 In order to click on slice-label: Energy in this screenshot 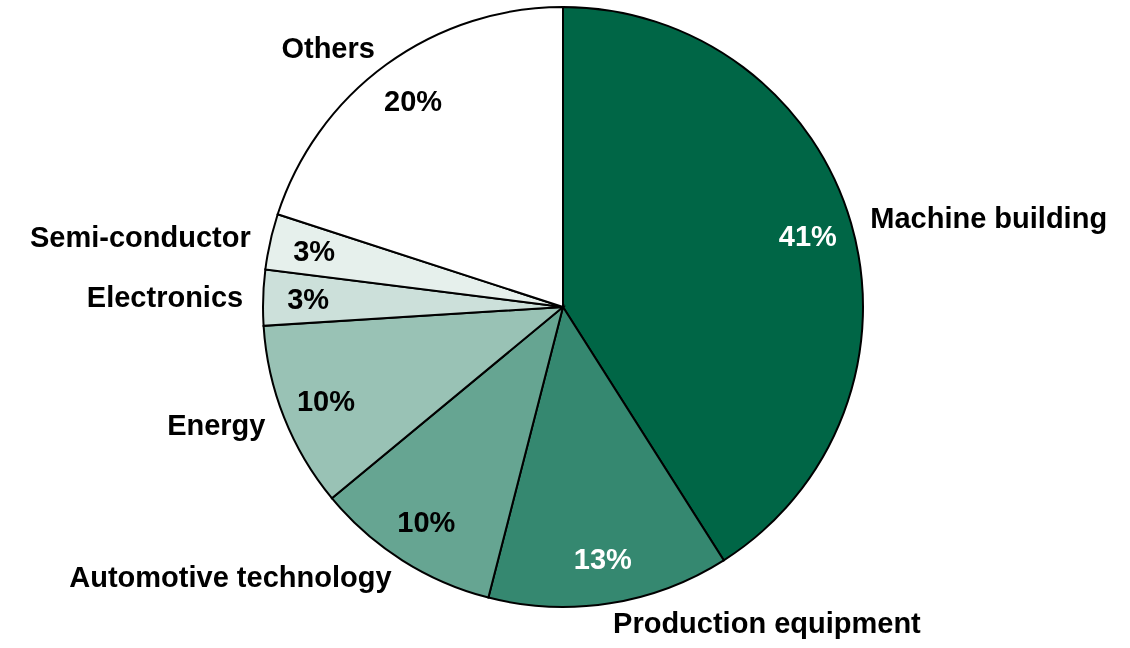, I will do `click(216, 424)`.